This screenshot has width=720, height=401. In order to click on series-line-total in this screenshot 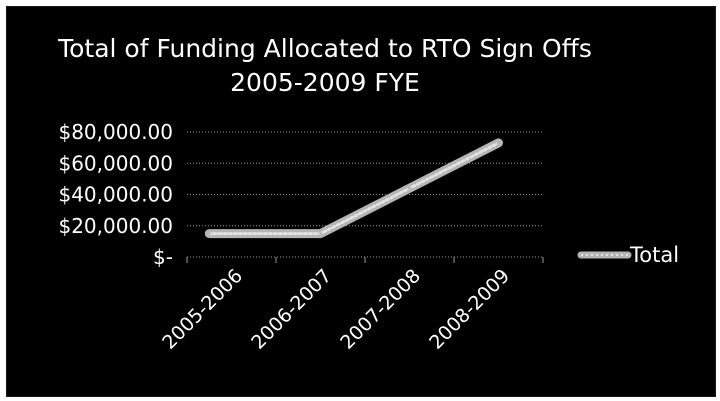, I will do `click(353, 188)`.